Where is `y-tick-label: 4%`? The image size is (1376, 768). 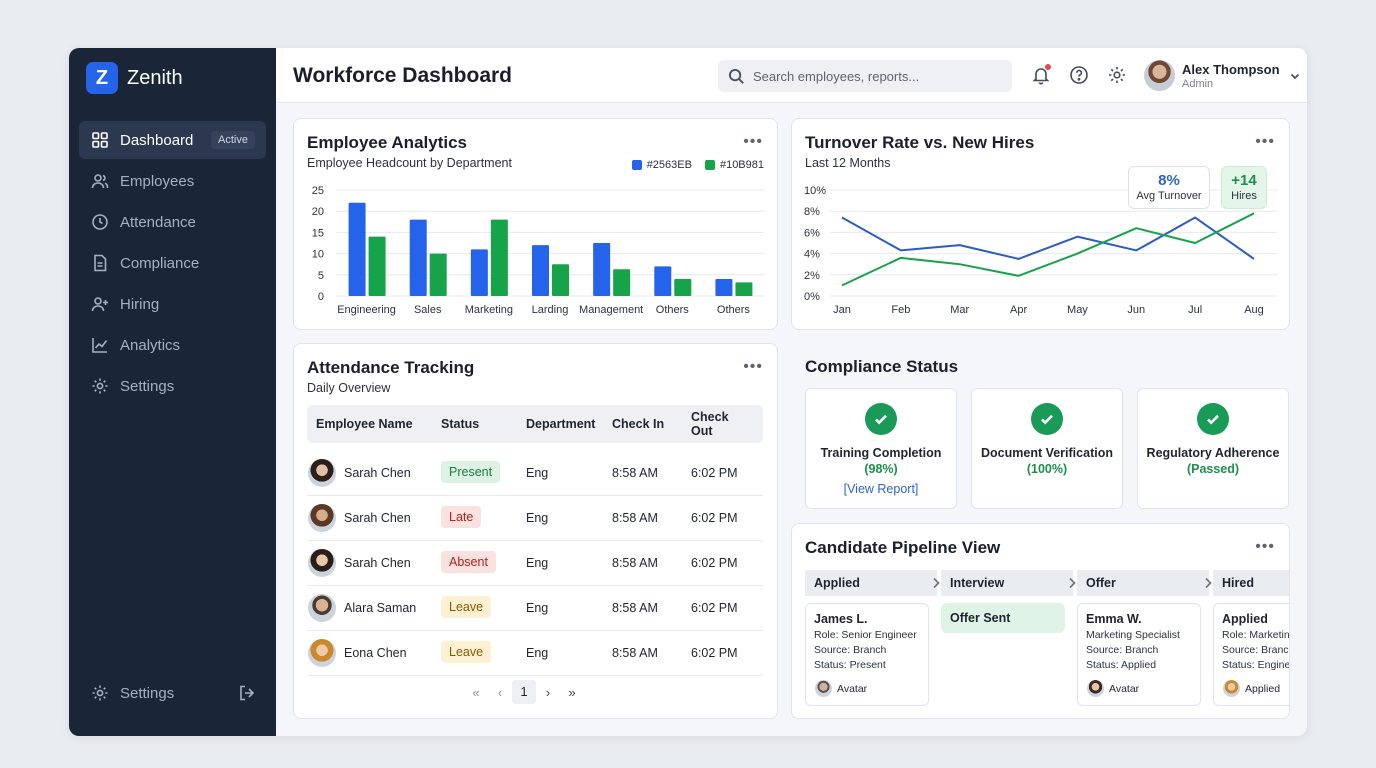 y-tick-label: 4% is located at coordinates (812, 255).